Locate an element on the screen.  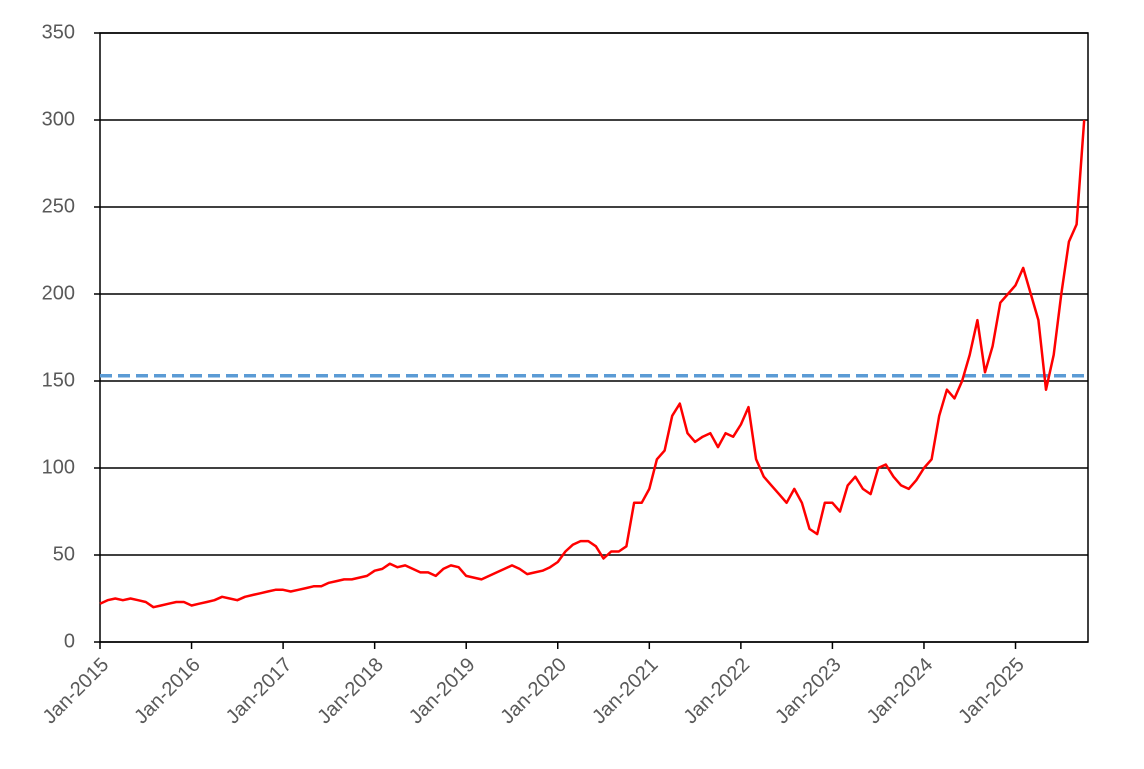
x-tick-label: Jan-2024 is located at coordinates (900, 691).